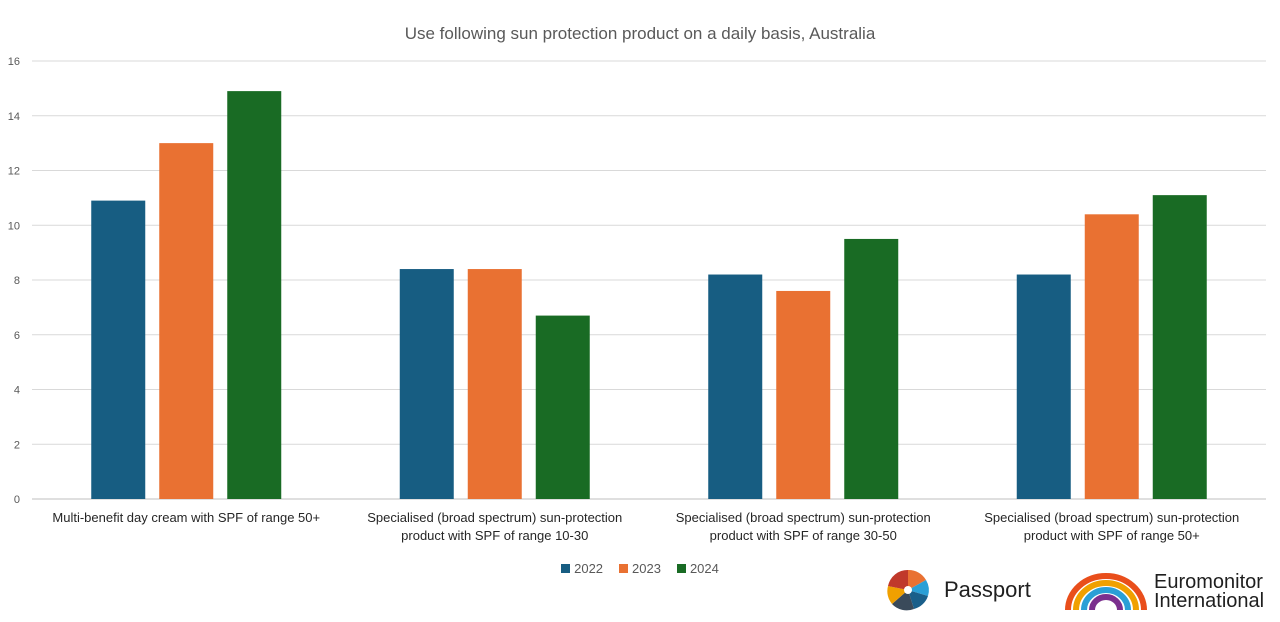 The image size is (1280, 622). I want to click on y-tick-label: 0, so click(17, 500).